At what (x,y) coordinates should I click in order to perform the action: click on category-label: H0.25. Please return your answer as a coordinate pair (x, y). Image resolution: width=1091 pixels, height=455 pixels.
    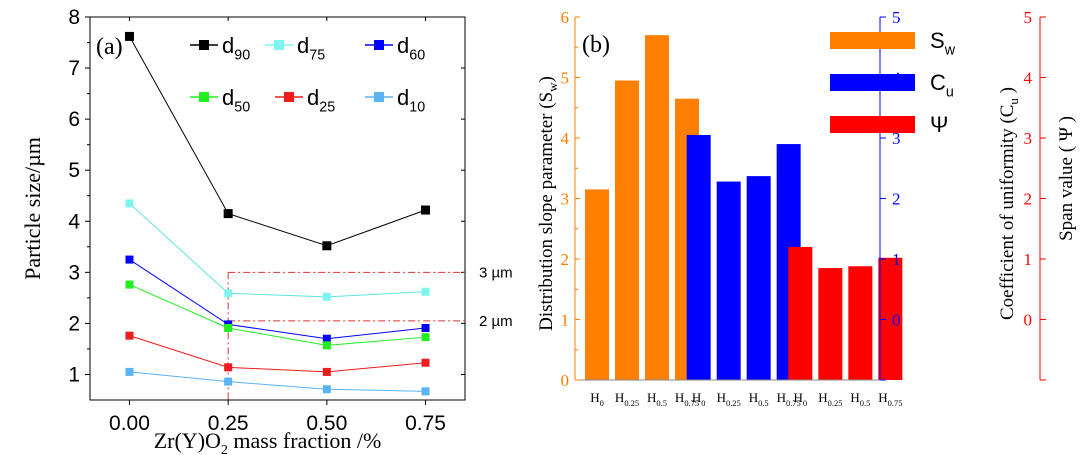
    Looking at the image, I should click on (729, 399).